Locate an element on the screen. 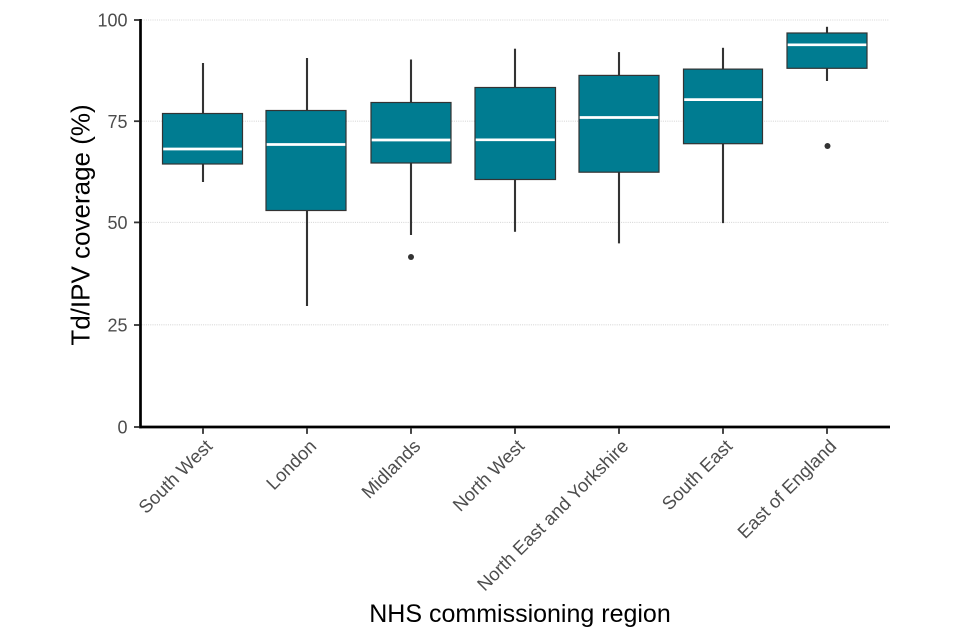 The width and height of the screenshot is (960, 640). svg-text: NHS commissioning region is located at coordinates (520, 614).